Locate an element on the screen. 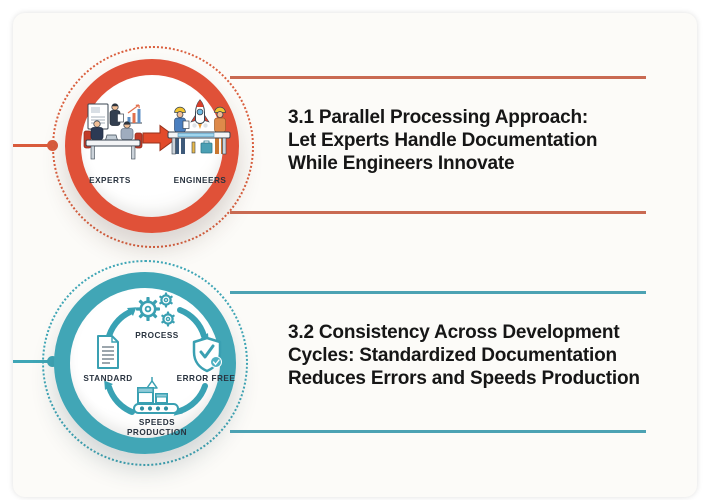 The height and width of the screenshot is (500, 710). engineers-label: ENGINEERS is located at coordinates (200, 180).